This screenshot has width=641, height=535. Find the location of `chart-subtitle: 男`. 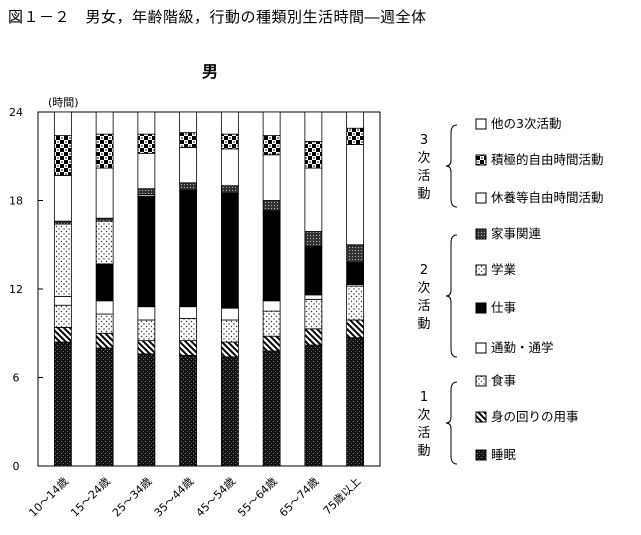

chart-subtitle: 男 is located at coordinates (210, 71).